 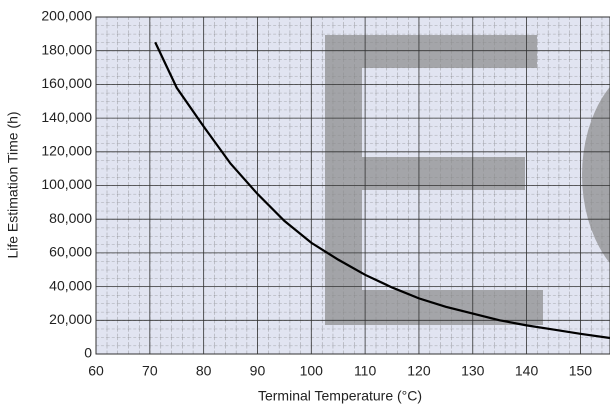 I want to click on x-tick-label: 120, so click(x=419, y=371).